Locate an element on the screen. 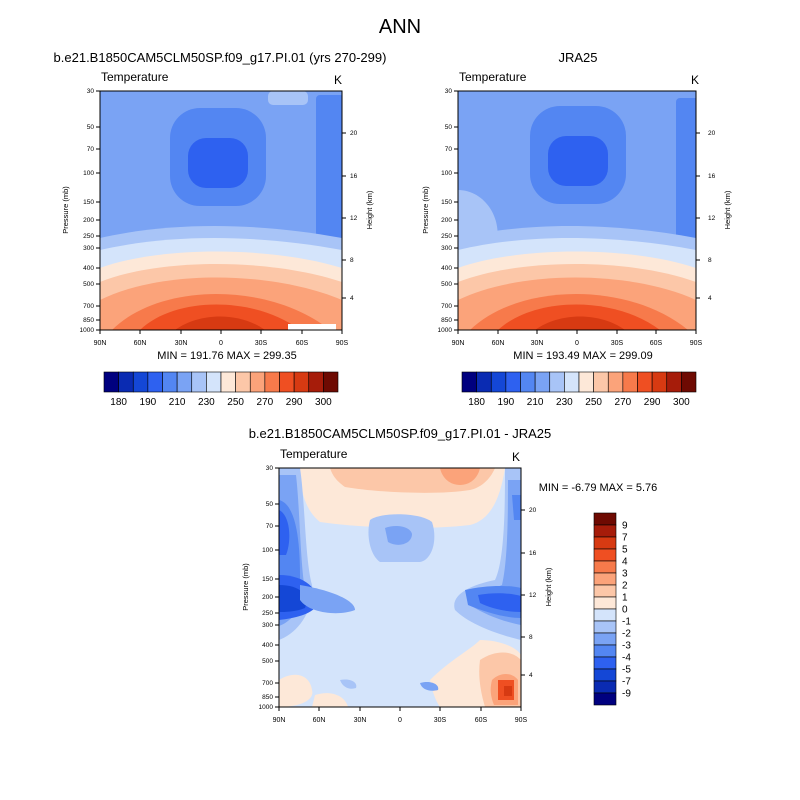 The height and width of the screenshot is (800, 800). panel-diff-y2label: Height (km) is located at coordinates (548, 586).